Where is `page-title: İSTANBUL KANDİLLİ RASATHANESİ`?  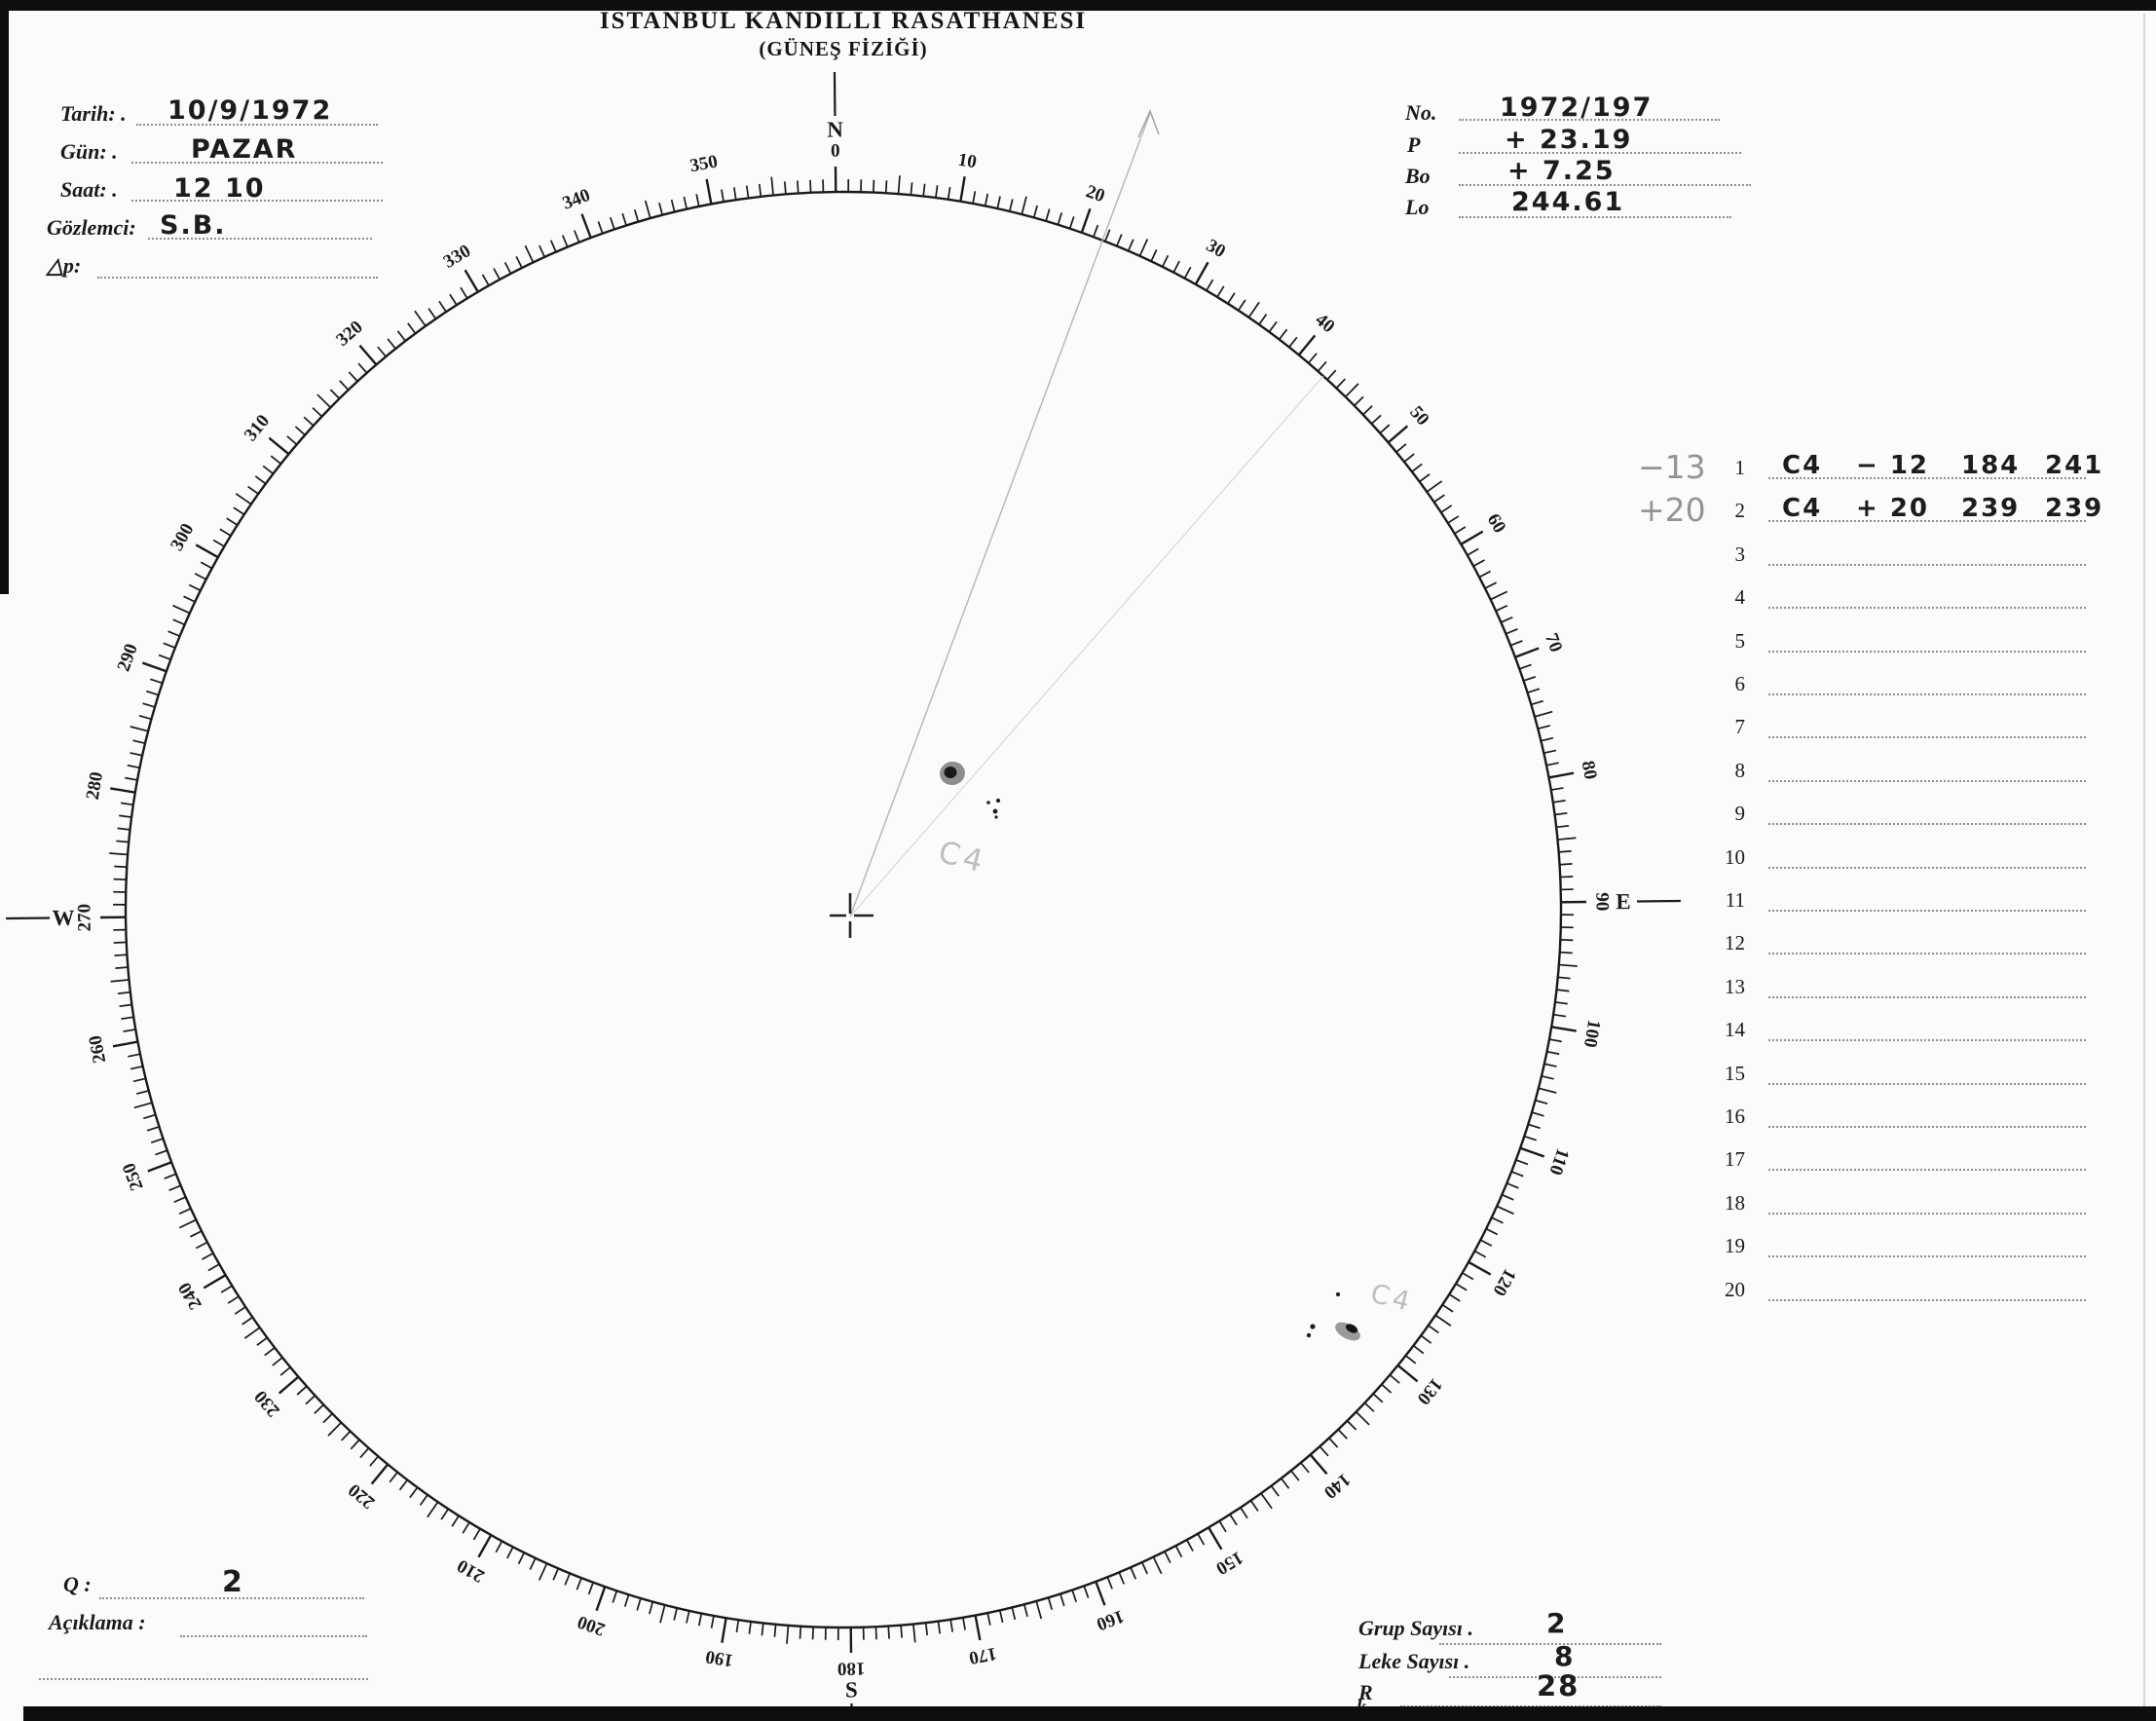
page-title: İSTANBUL KANDİLLİ RASATHANESİ is located at coordinates (844, 21).